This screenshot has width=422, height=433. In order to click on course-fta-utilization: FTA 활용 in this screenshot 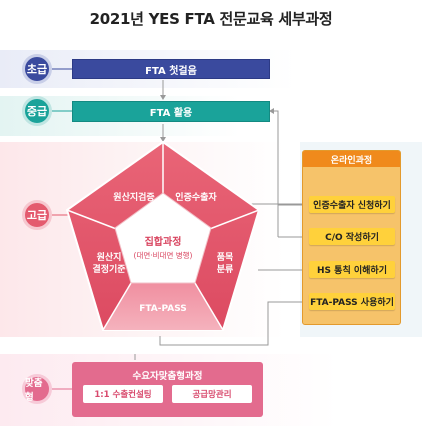, I will do `click(171, 111)`.